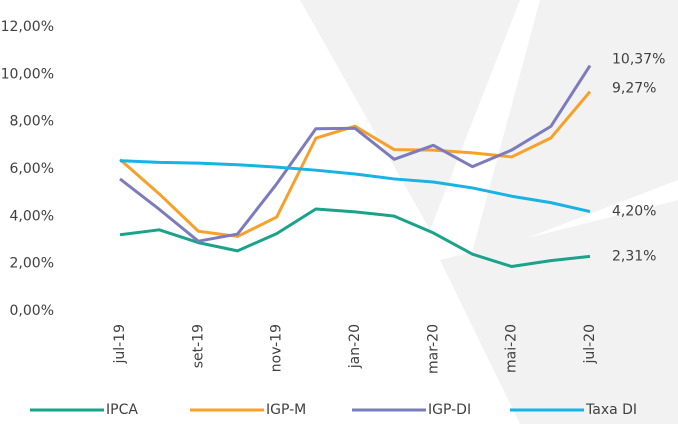  What do you see at coordinates (590, 344) in the screenshot?
I see `x-tick-label: jul-20` at bounding box center [590, 344].